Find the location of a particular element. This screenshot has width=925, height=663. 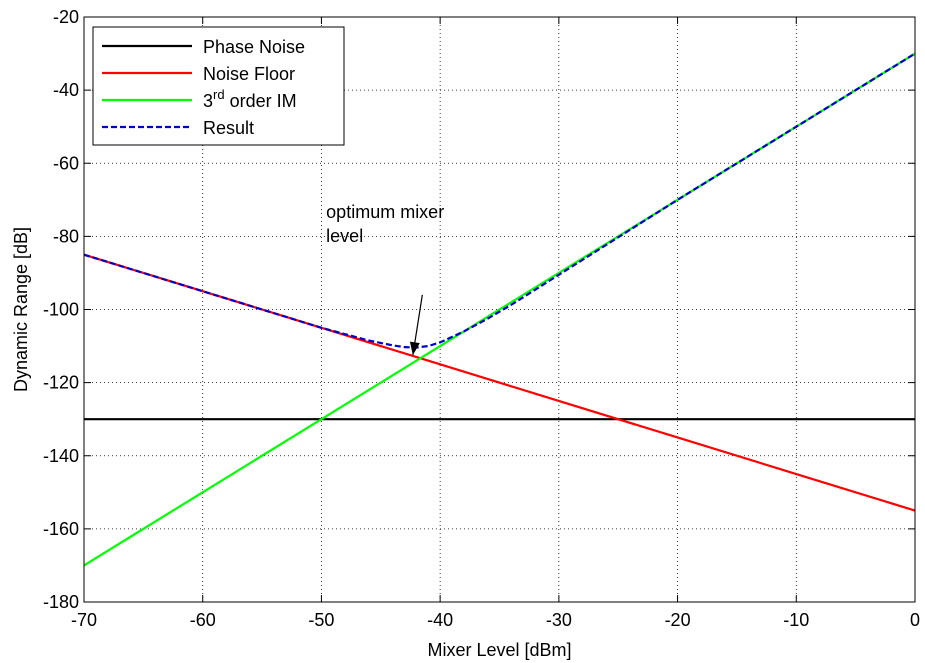

y-tick-label: -180 is located at coordinates (61, 602).